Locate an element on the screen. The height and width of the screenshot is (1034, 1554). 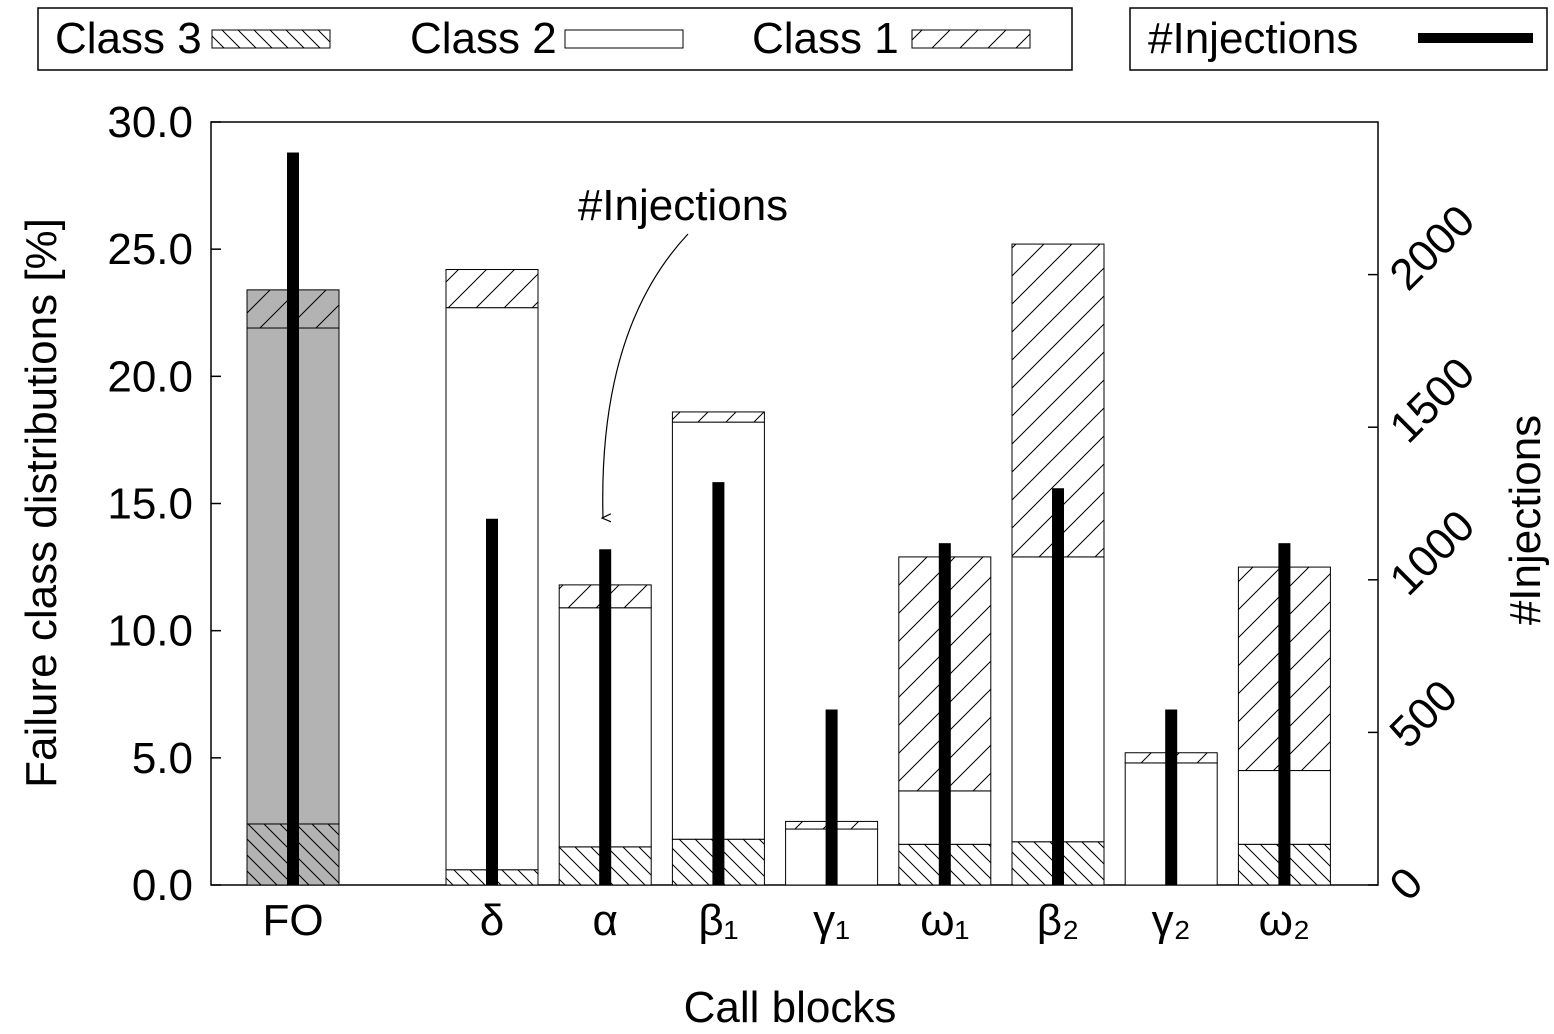
legend-label: #Injections is located at coordinates (1253, 38).